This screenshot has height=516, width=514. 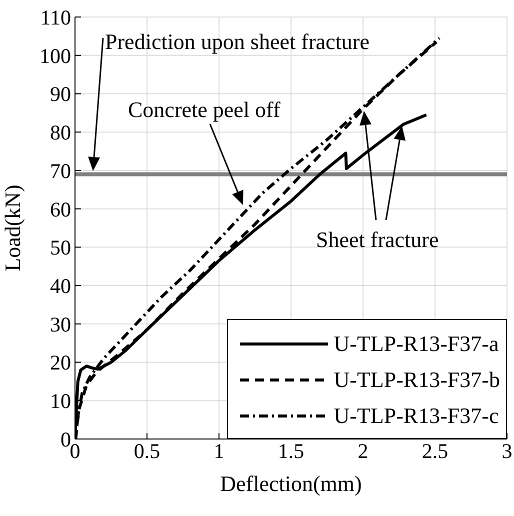 I want to click on y-tick-label: 40, so click(x=60, y=286).